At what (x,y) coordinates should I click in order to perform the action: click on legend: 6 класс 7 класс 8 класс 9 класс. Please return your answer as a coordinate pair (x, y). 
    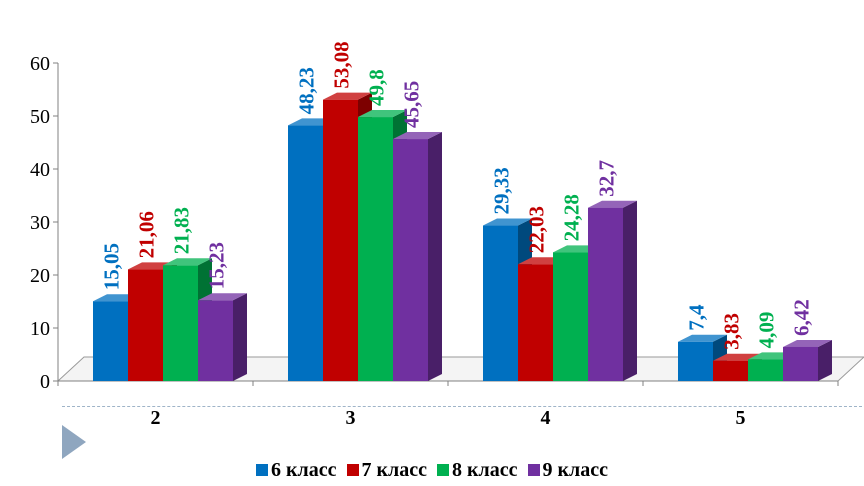
    Looking at the image, I should click on (432, 470).